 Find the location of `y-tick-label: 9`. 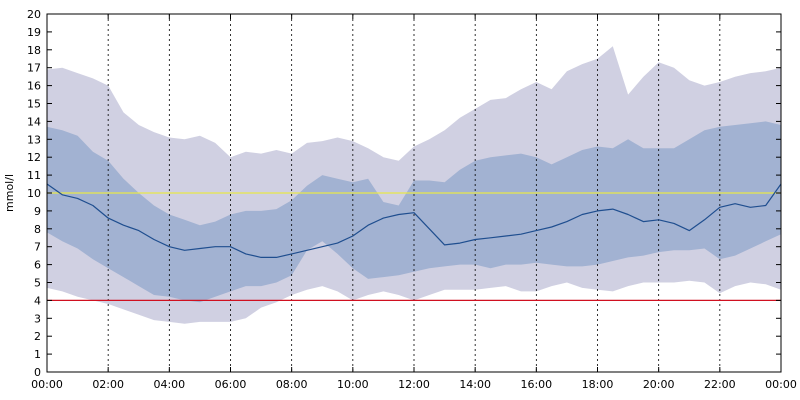

y-tick-label: 9 is located at coordinates (37, 211).